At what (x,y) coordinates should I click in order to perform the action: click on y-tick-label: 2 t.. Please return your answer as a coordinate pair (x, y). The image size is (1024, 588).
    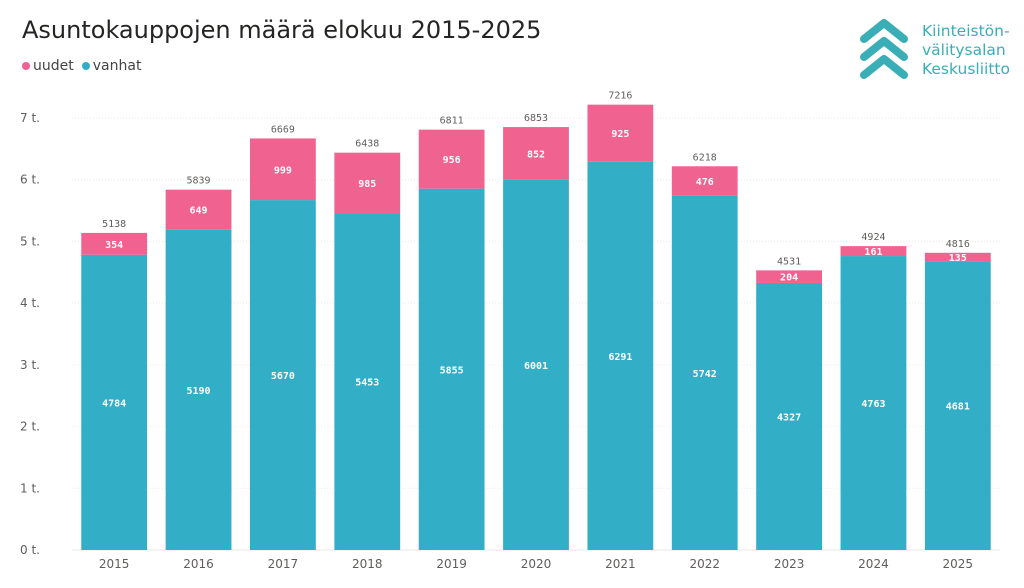
    Looking at the image, I should click on (30, 427).